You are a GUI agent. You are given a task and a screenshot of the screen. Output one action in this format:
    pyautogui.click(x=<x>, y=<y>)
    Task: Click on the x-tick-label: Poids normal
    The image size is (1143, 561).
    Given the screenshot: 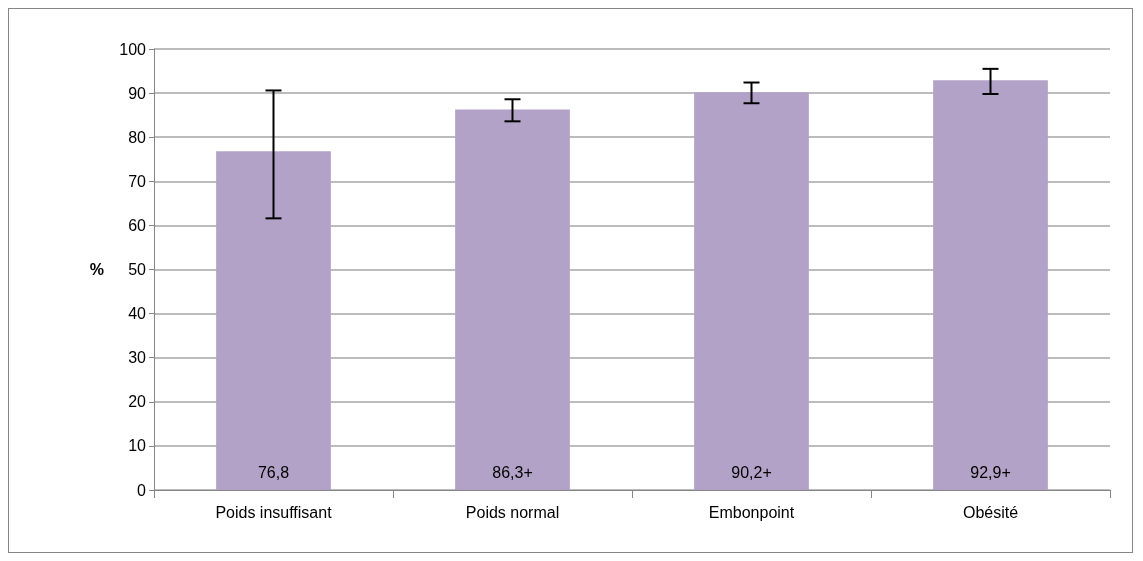 What is the action you would take?
    pyautogui.click(x=512, y=512)
    